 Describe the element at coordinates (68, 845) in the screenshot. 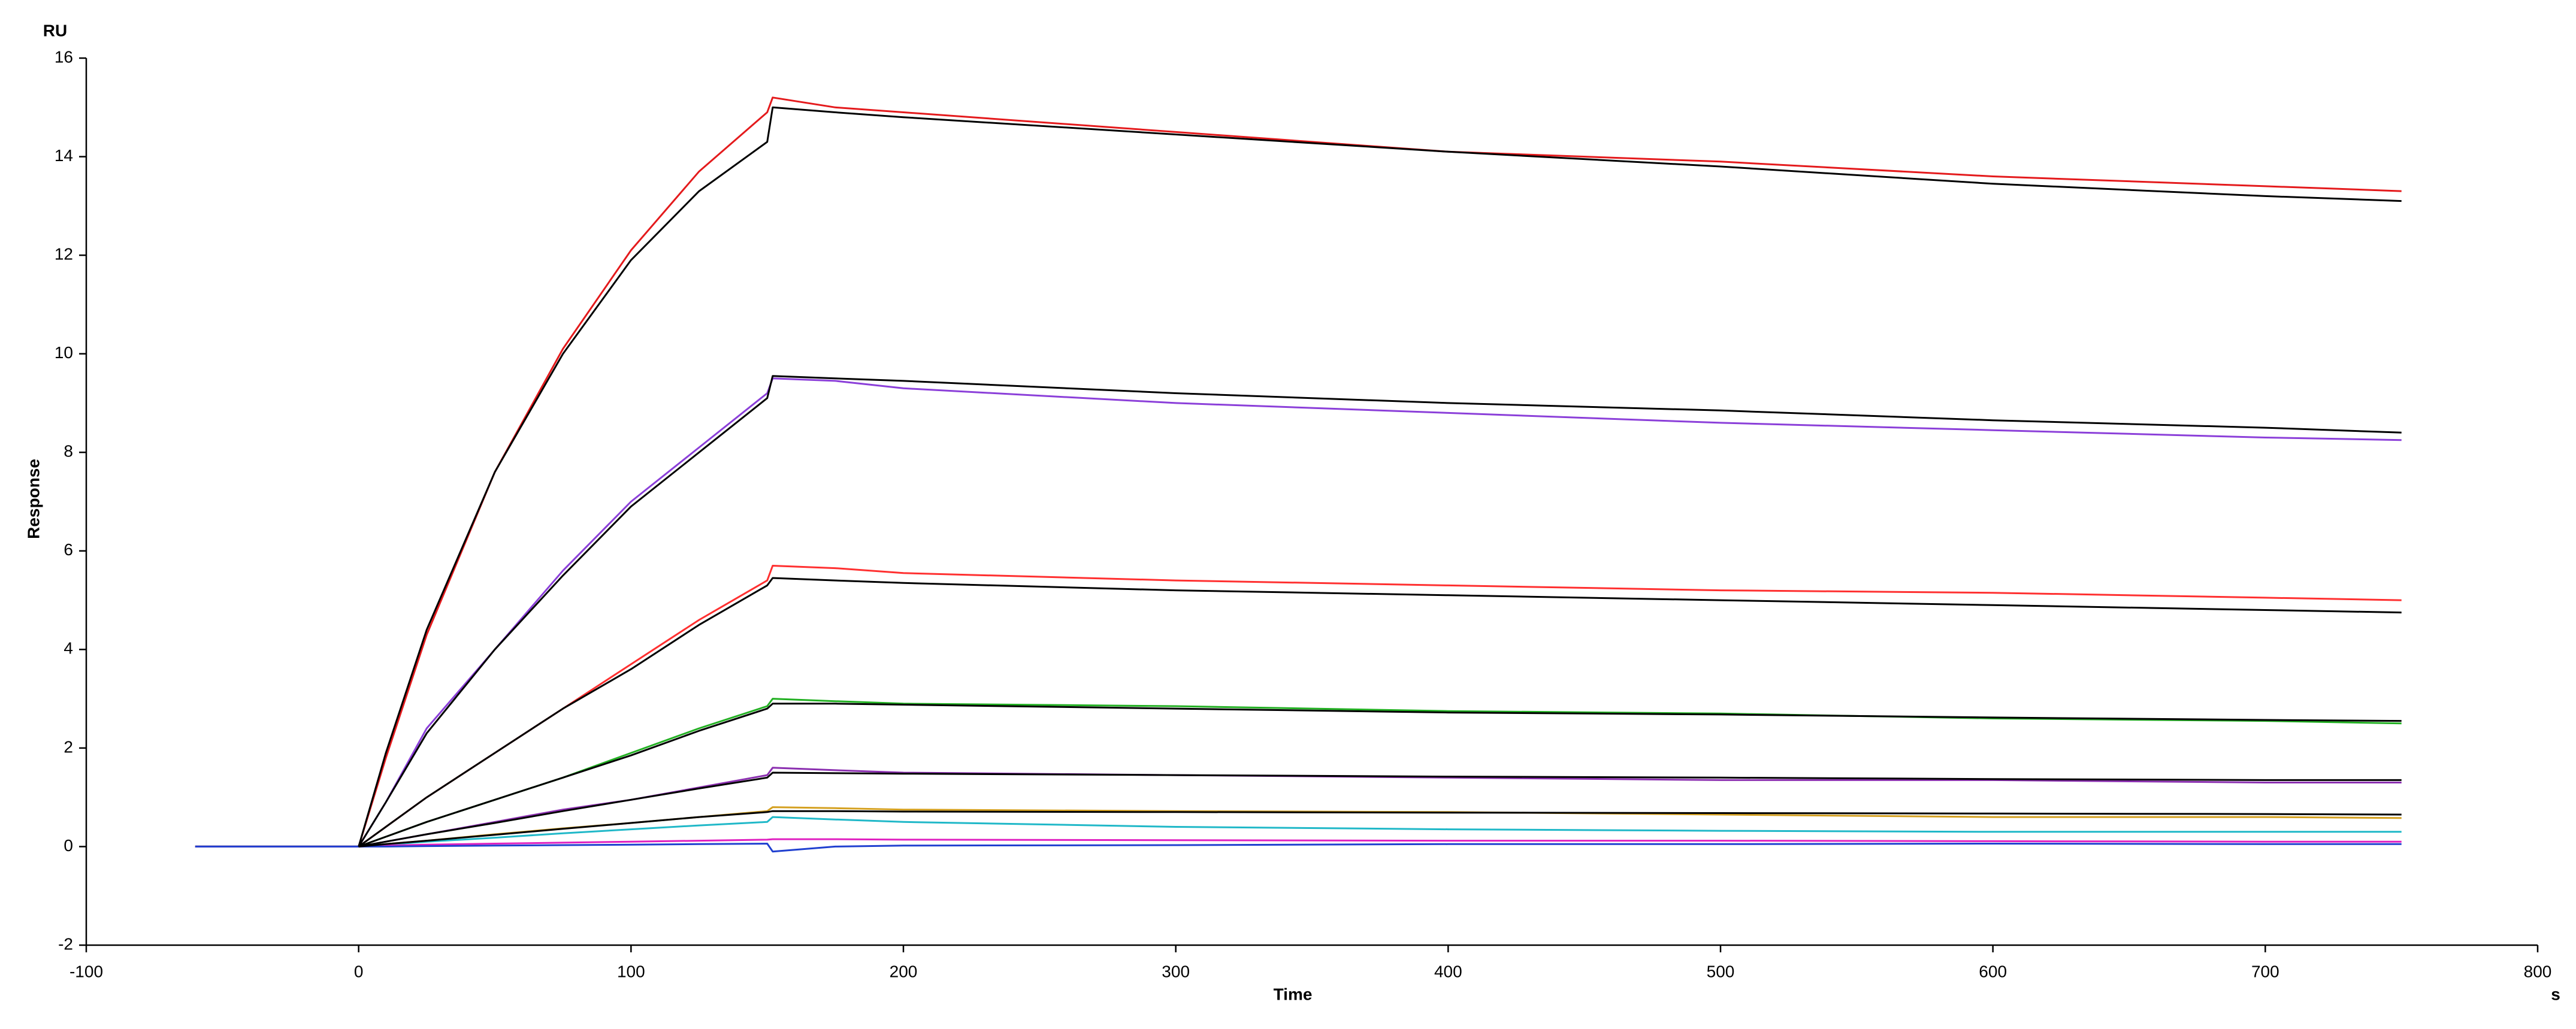

I see `y-tick-label: 0` at that location.